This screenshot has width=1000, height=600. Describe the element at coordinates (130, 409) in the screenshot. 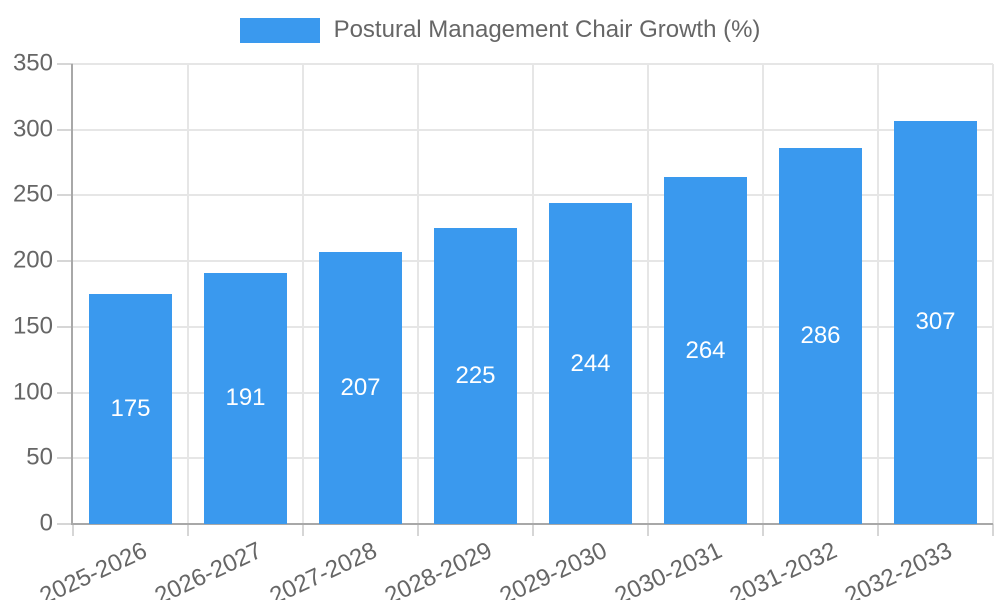

I see `bar-2025-2026` at that location.